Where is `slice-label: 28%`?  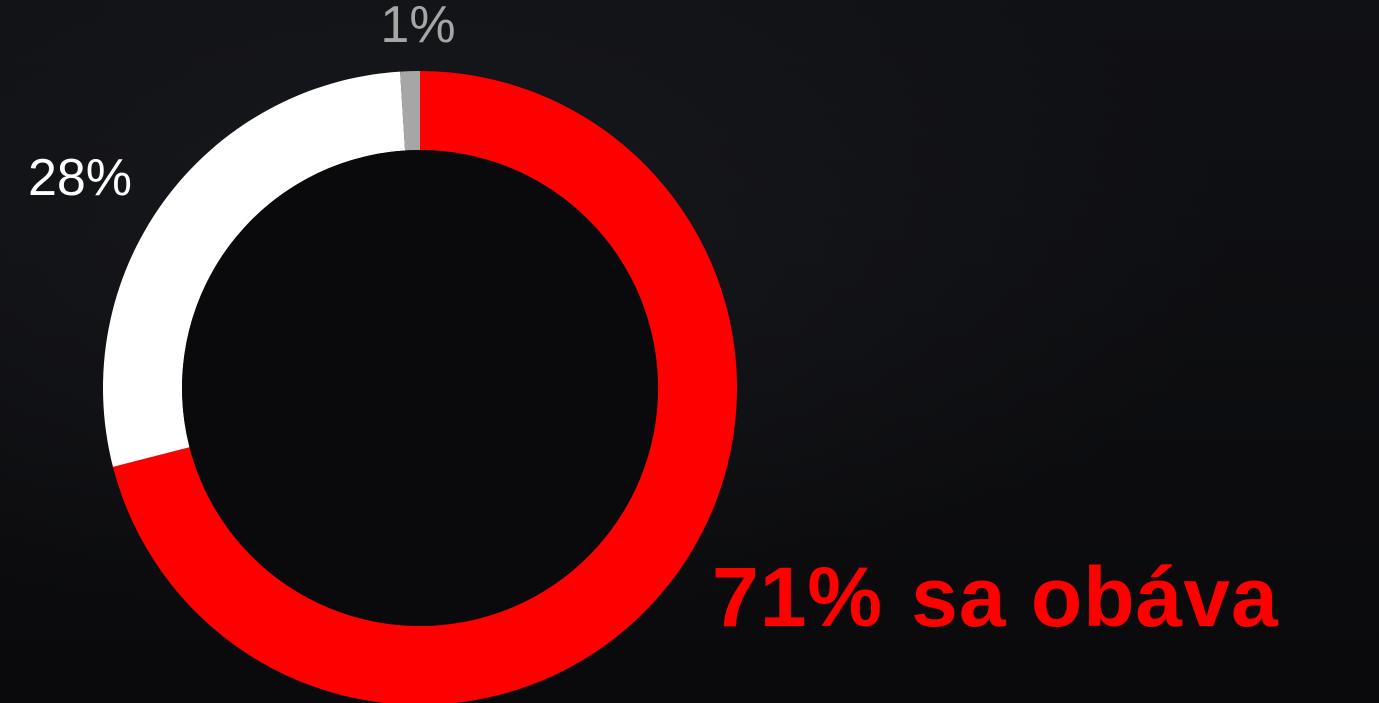
slice-label: 28% is located at coordinates (80, 178).